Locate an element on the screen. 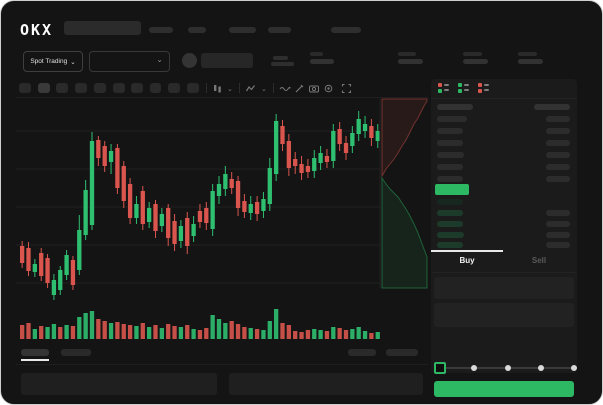 This screenshot has width=603, height=405. bottom-tab-indicator is located at coordinates (35, 360).